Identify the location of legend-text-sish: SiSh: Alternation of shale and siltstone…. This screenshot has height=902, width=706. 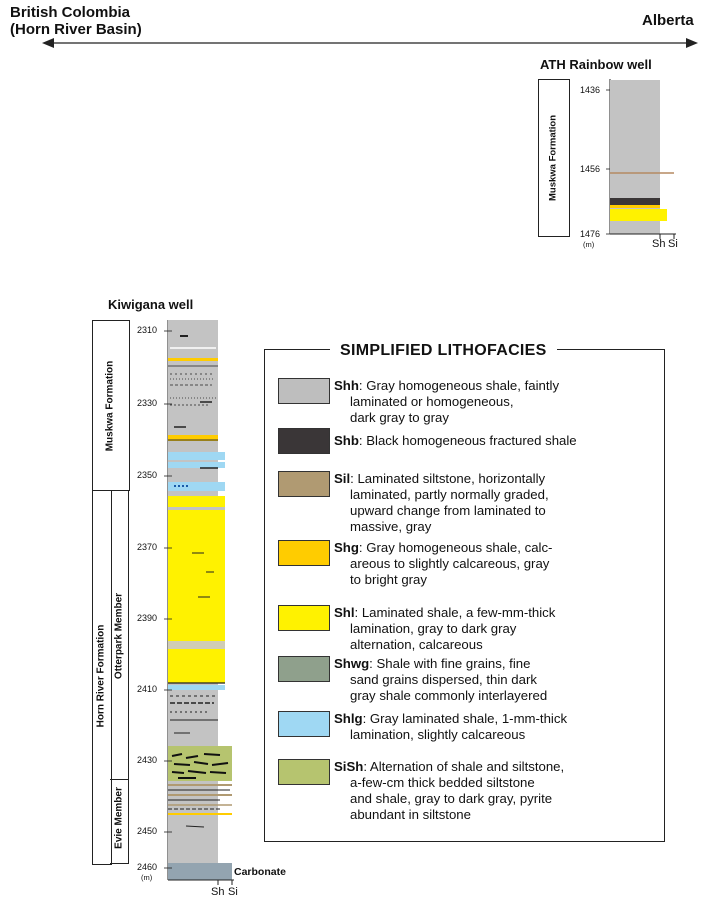
(449, 791).